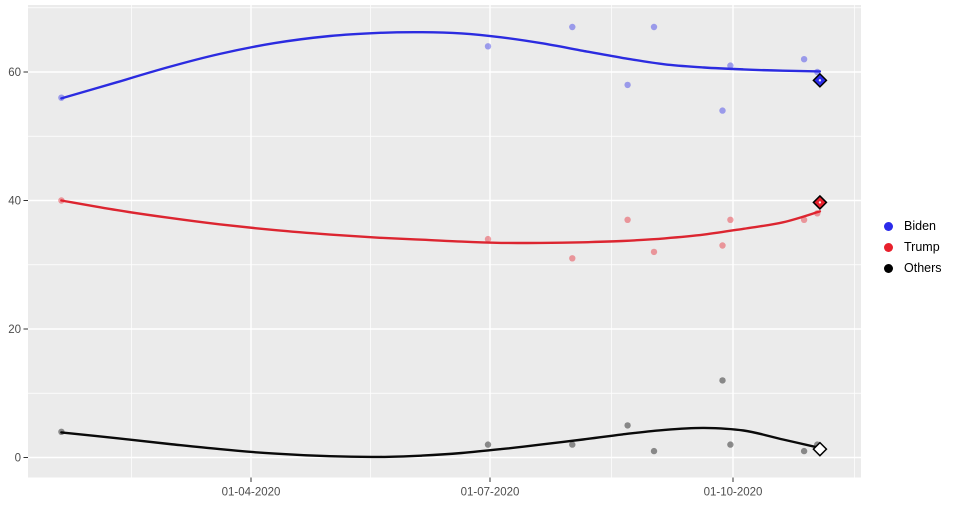  What do you see at coordinates (441, 222) in the screenshot?
I see `trump-smooth-line` at bounding box center [441, 222].